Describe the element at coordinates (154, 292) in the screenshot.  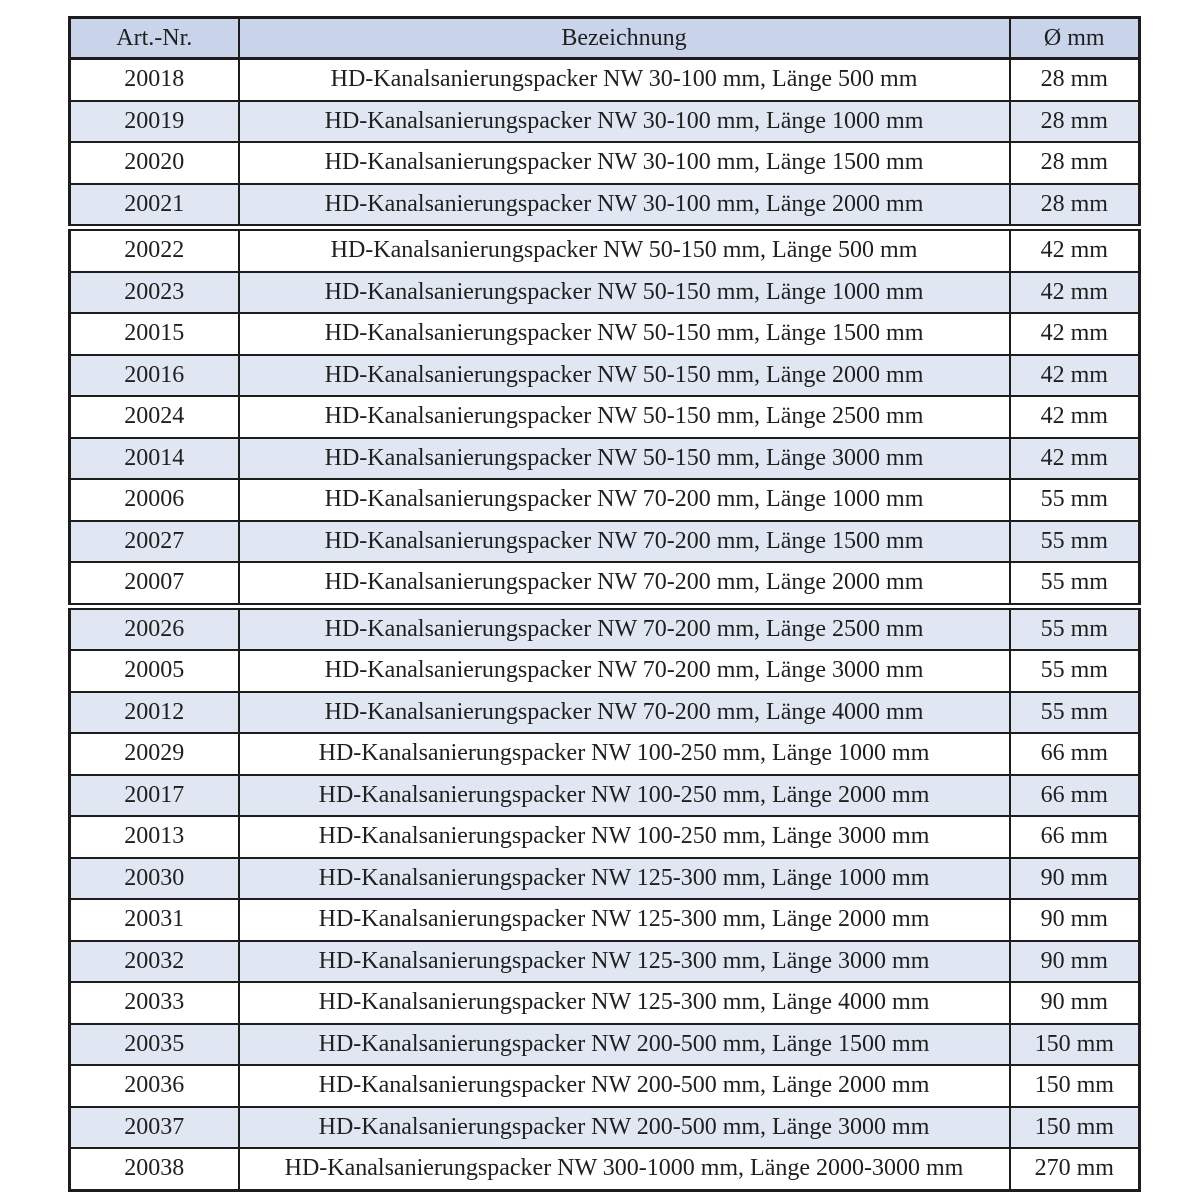
I see `art-nr-cell: 20023` at that location.